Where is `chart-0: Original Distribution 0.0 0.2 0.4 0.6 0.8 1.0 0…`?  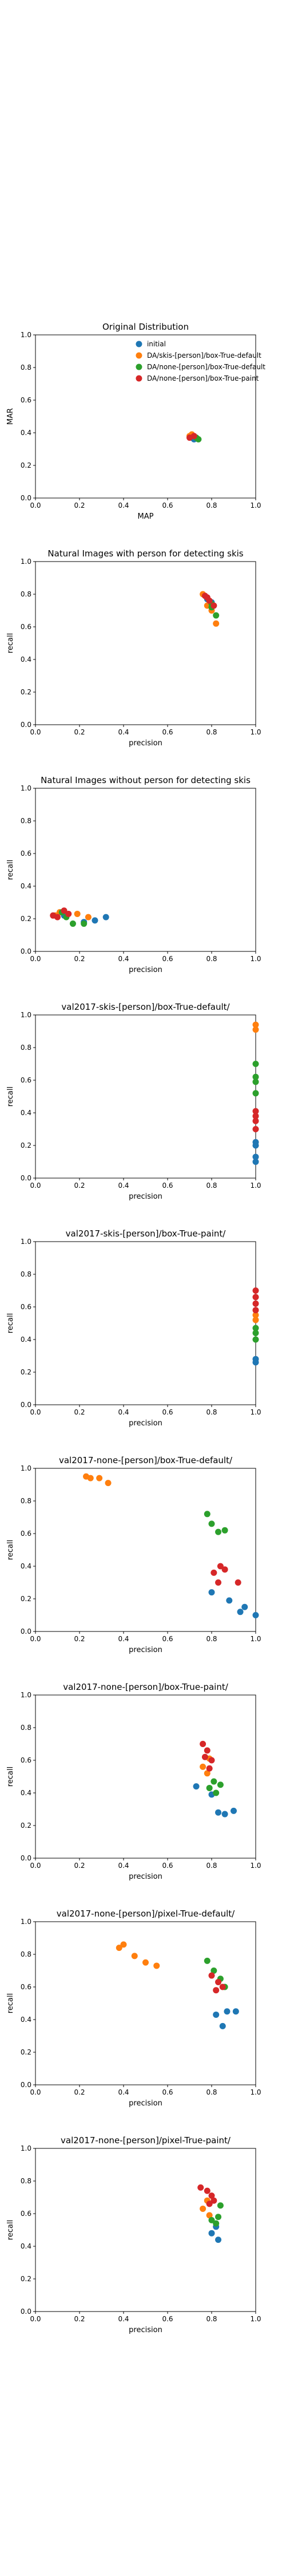 chart-0: Original Distribution 0.0 0.2 0.4 0.6 0.8 1.0 0… is located at coordinates (135, 421).